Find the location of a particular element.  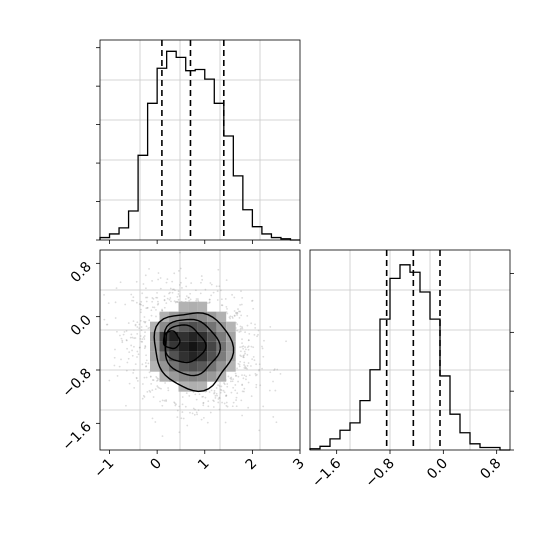

y-tick-label: 0.8 is located at coordinates (81, 272).